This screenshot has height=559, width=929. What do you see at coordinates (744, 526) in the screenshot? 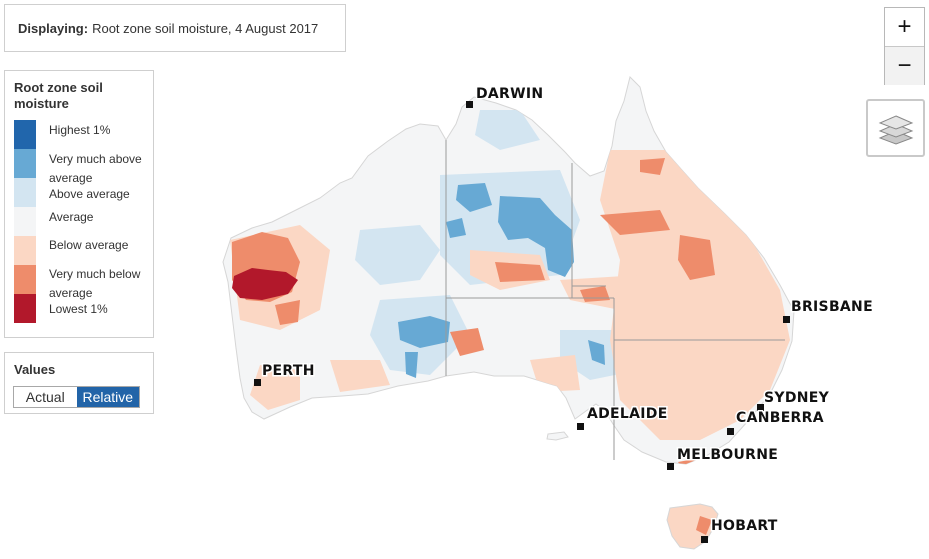
I see `city-label-hobart: HOBART` at bounding box center [744, 526].